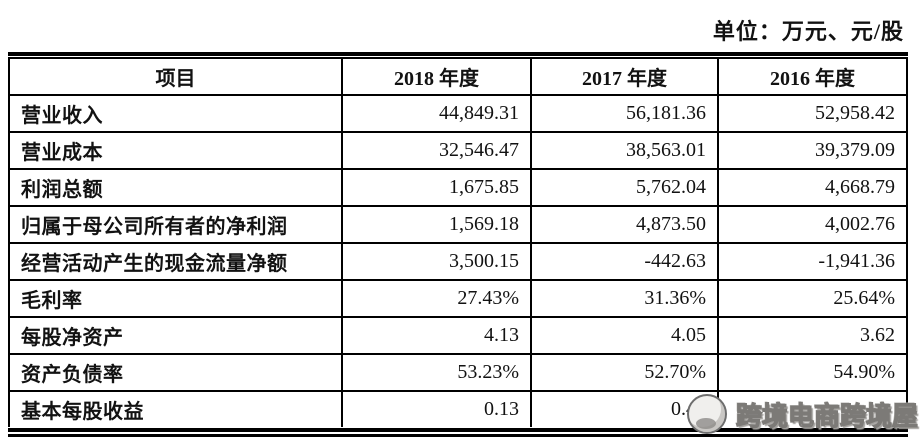 The height and width of the screenshot is (446, 920). What do you see at coordinates (855, 113) in the screenshot?
I see `row-value-2016: 52,958.42` at bounding box center [855, 113].